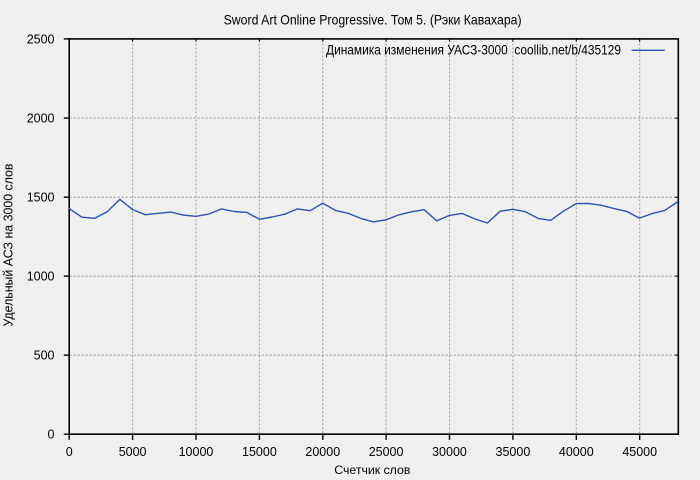  Describe the element at coordinates (259, 452) in the screenshot. I see `svg-text: 15000` at that location.